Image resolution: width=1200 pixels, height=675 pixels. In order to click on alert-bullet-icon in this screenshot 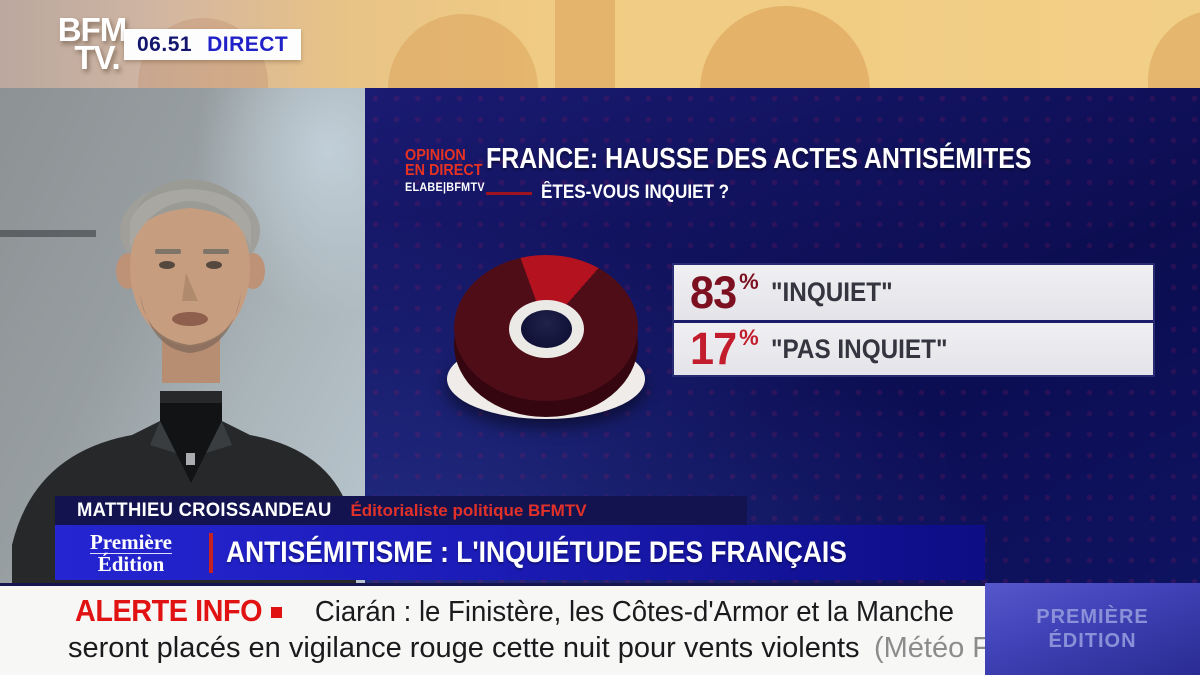, I will do `click(277, 612)`.